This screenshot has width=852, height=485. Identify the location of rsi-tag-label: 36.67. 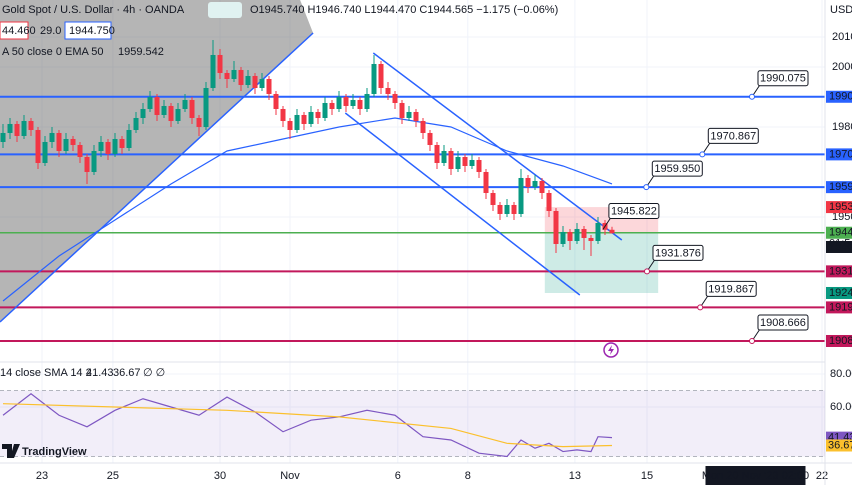
(840, 445).